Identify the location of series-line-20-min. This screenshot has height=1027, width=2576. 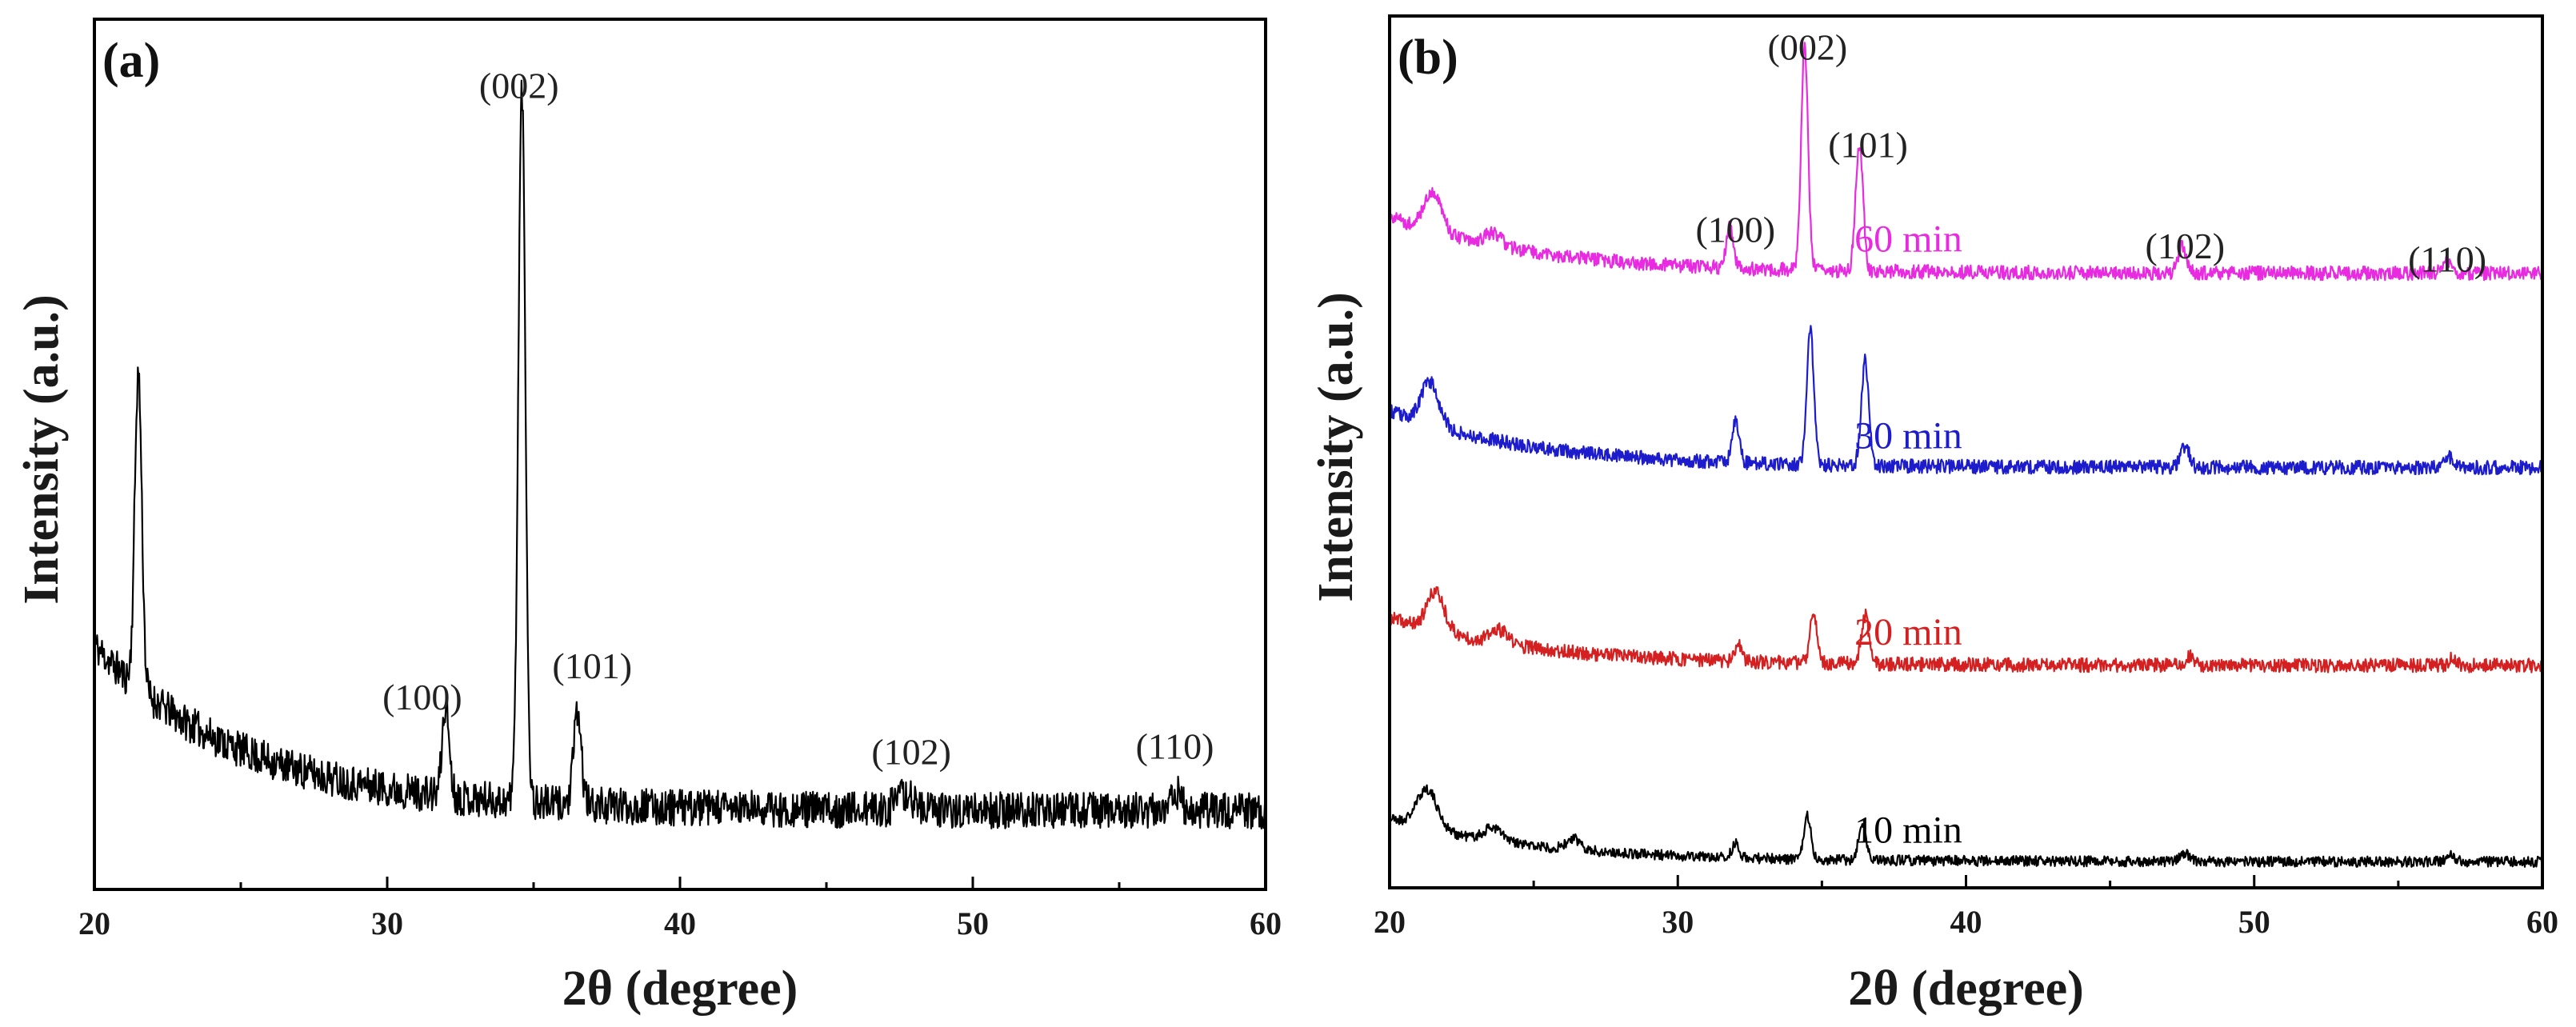
(1966, 629).